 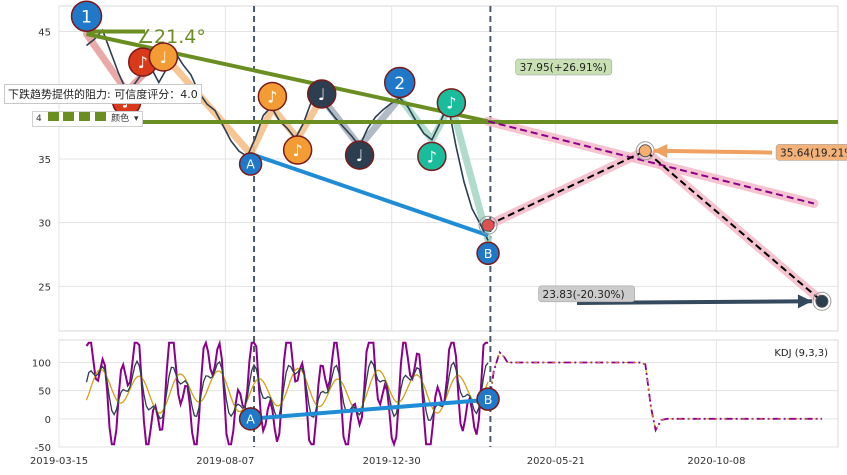 What do you see at coordinates (44, 287) in the screenshot?
I see `price-y-tick-label: 25` at bounding box center [44, 287].